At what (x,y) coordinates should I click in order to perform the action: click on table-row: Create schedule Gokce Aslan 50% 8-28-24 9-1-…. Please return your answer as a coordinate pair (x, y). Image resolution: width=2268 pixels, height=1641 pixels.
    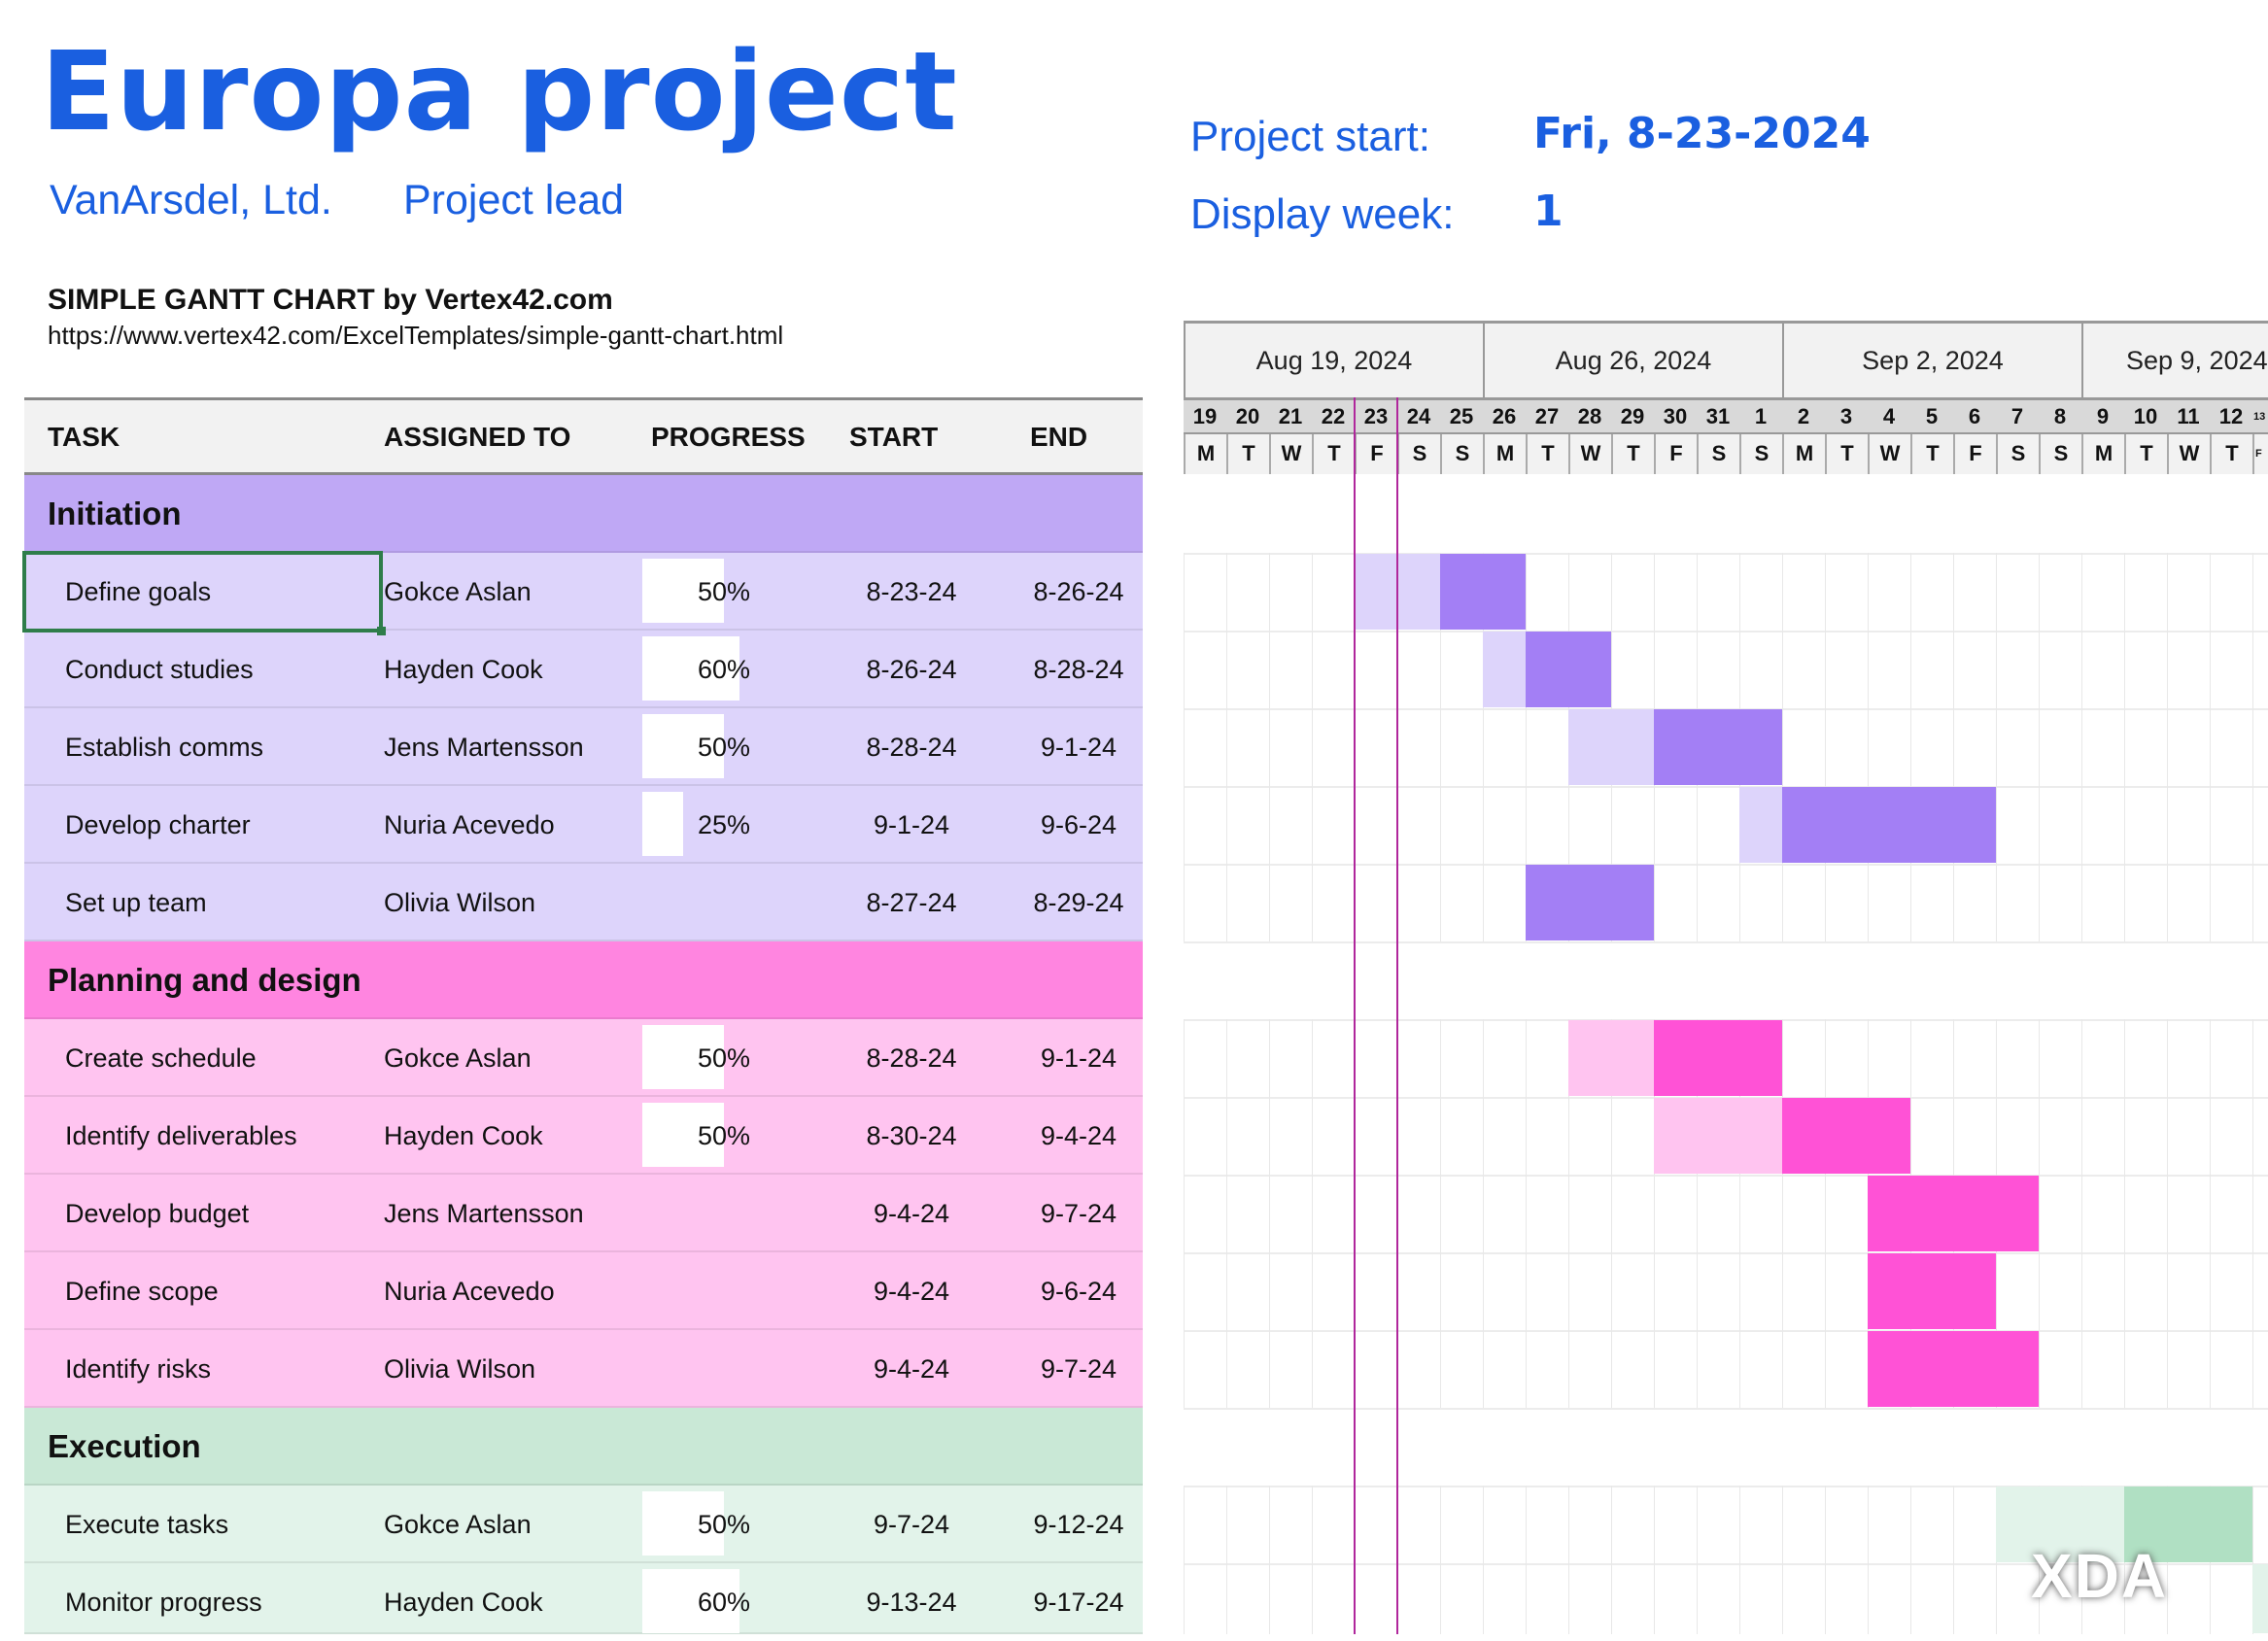
    Looking at the image, I should click on (583, 1058).